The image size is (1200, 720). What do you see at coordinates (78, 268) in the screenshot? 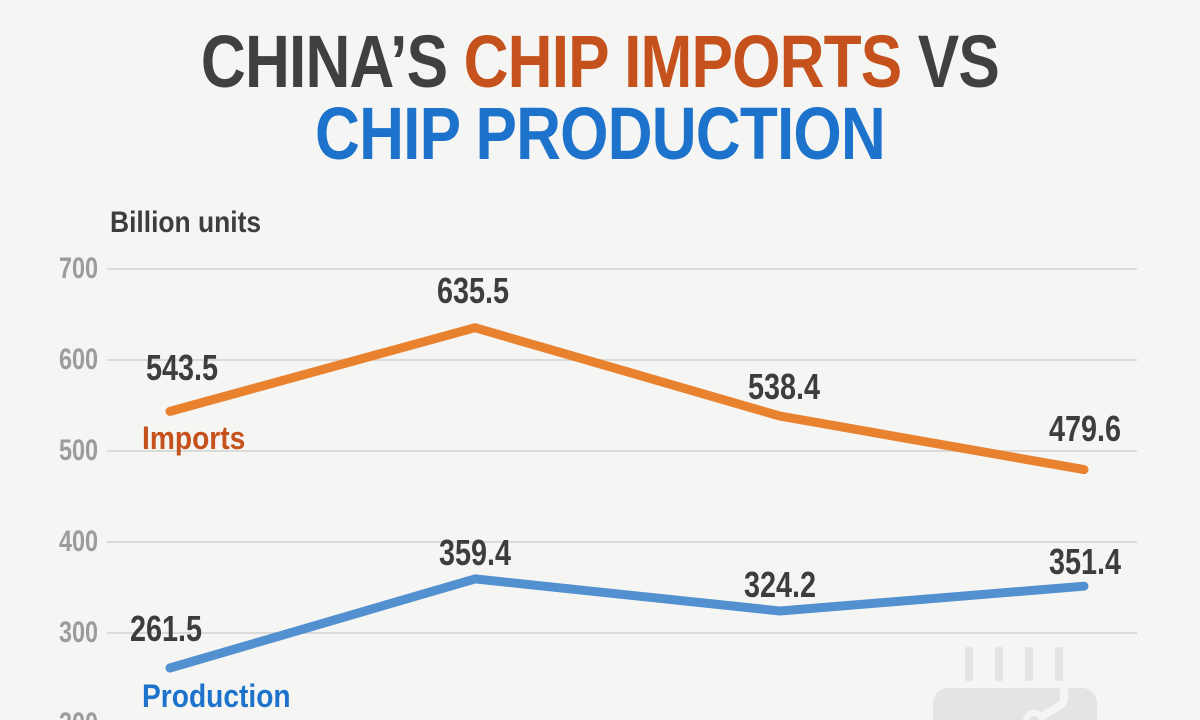
I see `y-tick-700: 700` at bounding box center [78, 268].